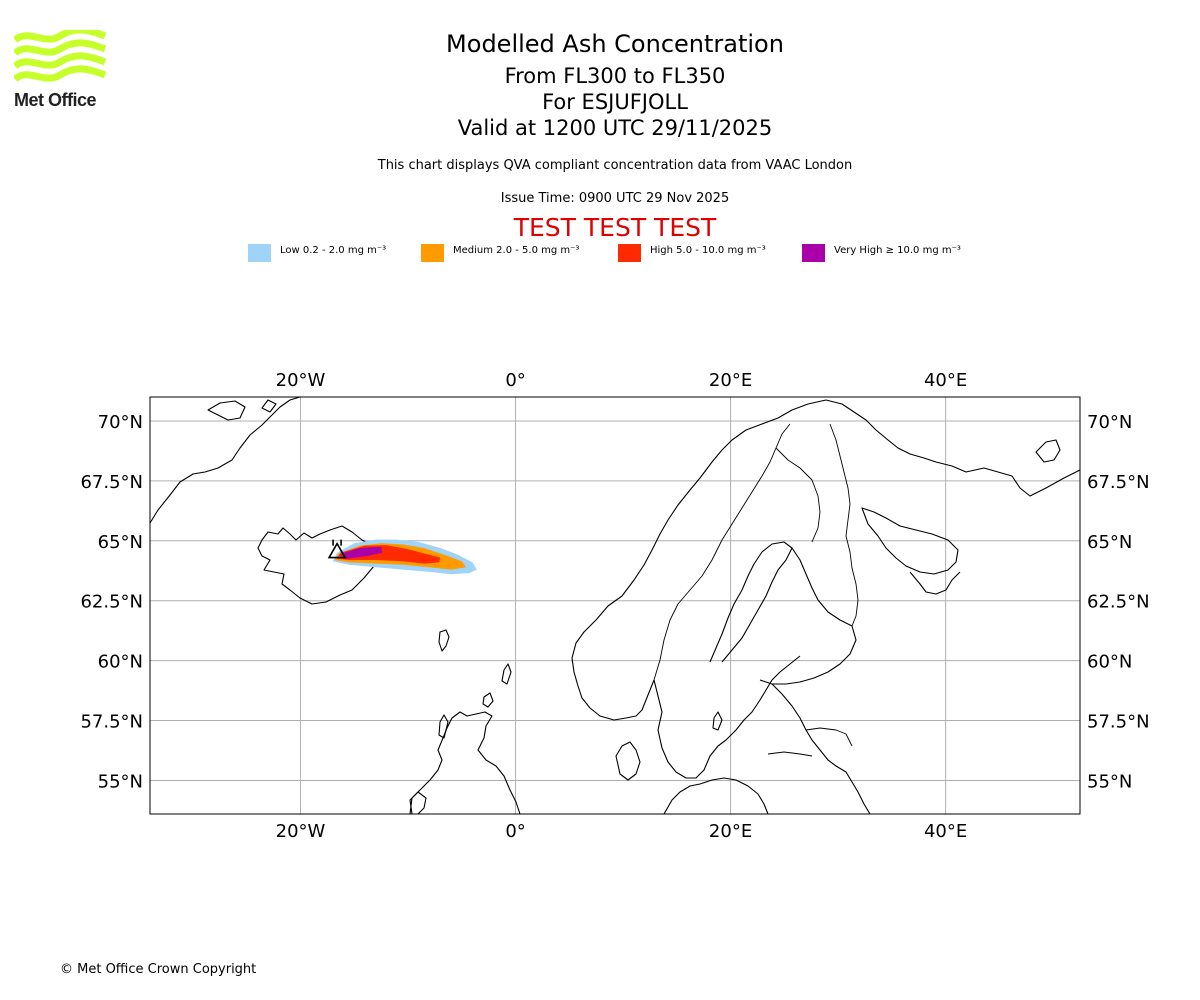 This screenshot has width=1200, height=1000. What do you see at coordinates (615, 76) in the screenshot?
I see `level-range: From FL300 to FL350` at bounding box center [615, 76].